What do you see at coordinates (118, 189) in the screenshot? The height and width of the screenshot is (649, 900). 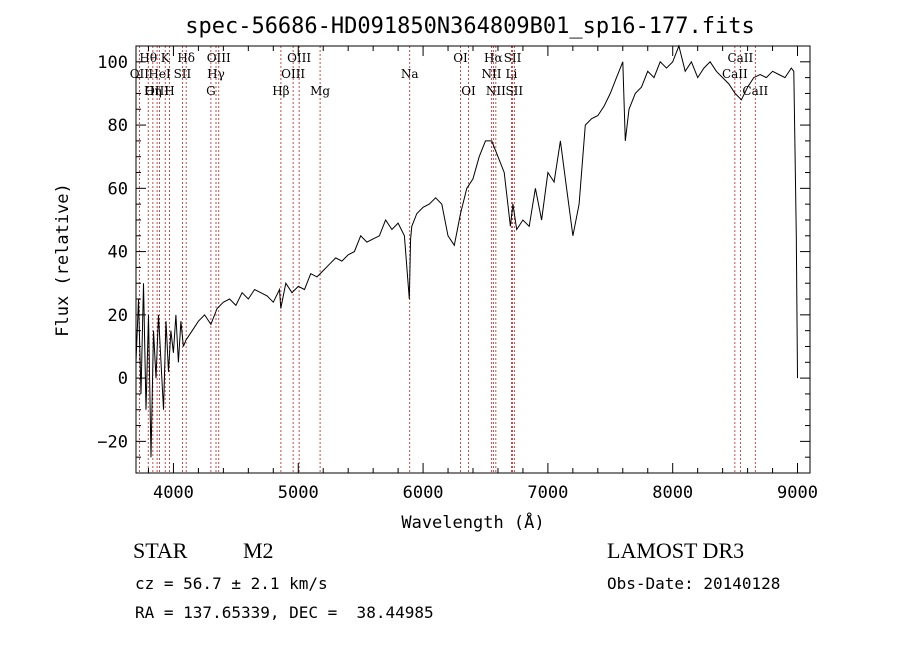 I see `y-tick-label: 60` at bounding box center [118, 189].